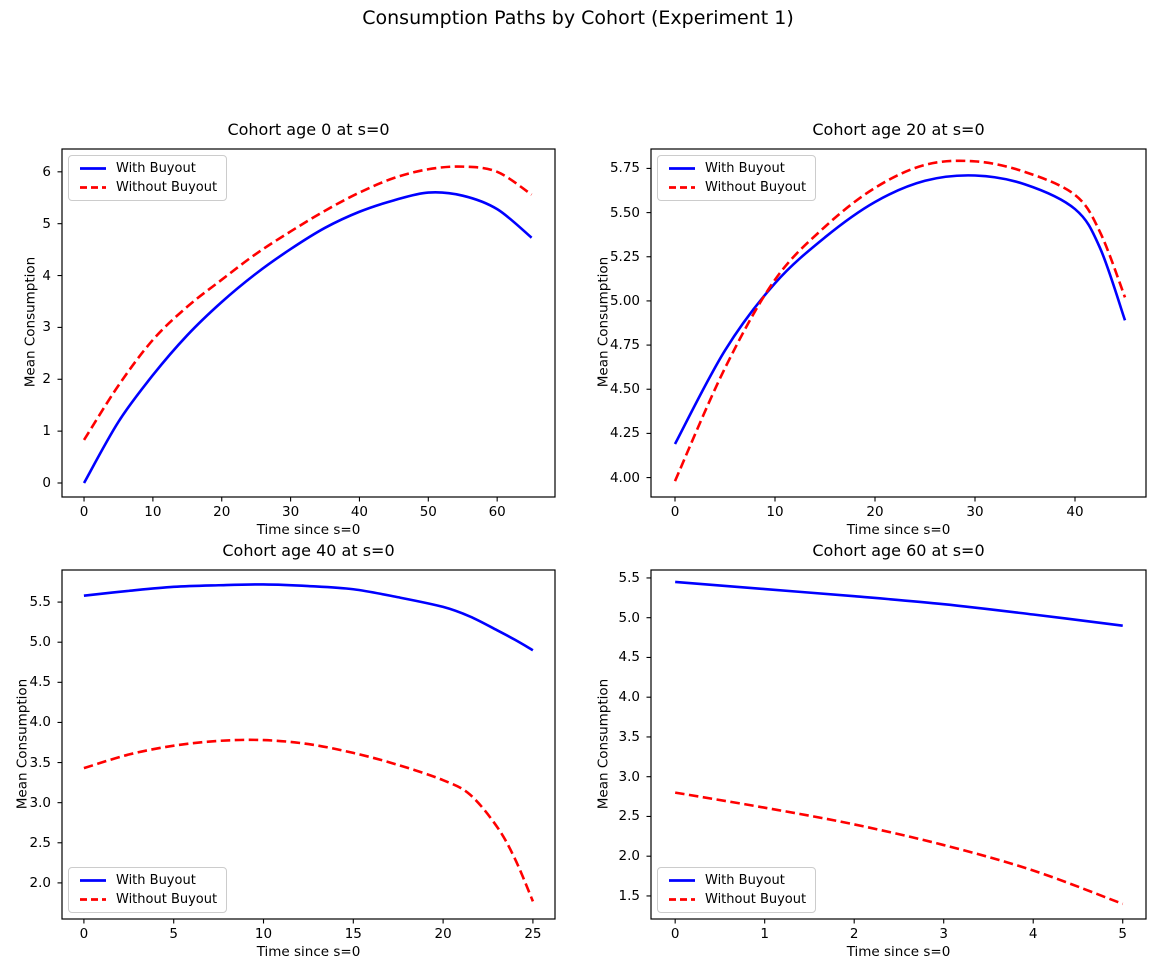 This screenshot has width=1156, height=973. What do you see at coordinates (46, 223) in the screenshot?
I see `y-tick-label: 5` at bounding box center [46, 223].